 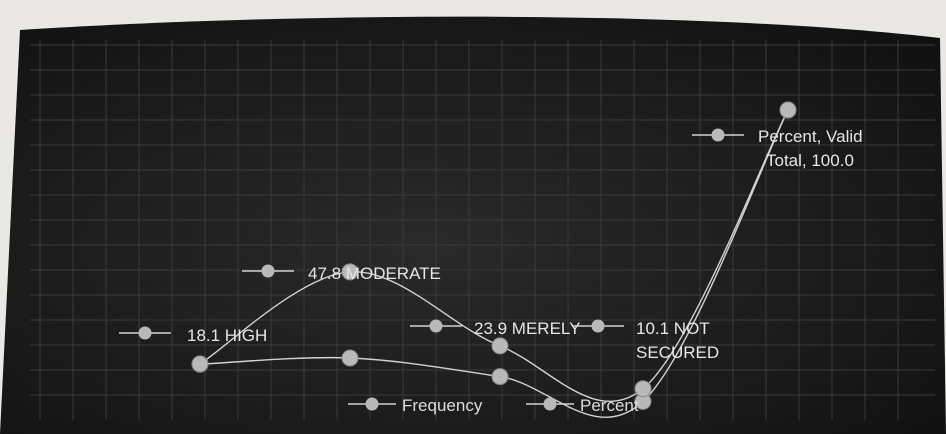 What do you see at coordinates (374, 273) in the screenshot?
I see `data-label-1-line-0: 47.8 MODERATE` at bounding box center [374, 273].